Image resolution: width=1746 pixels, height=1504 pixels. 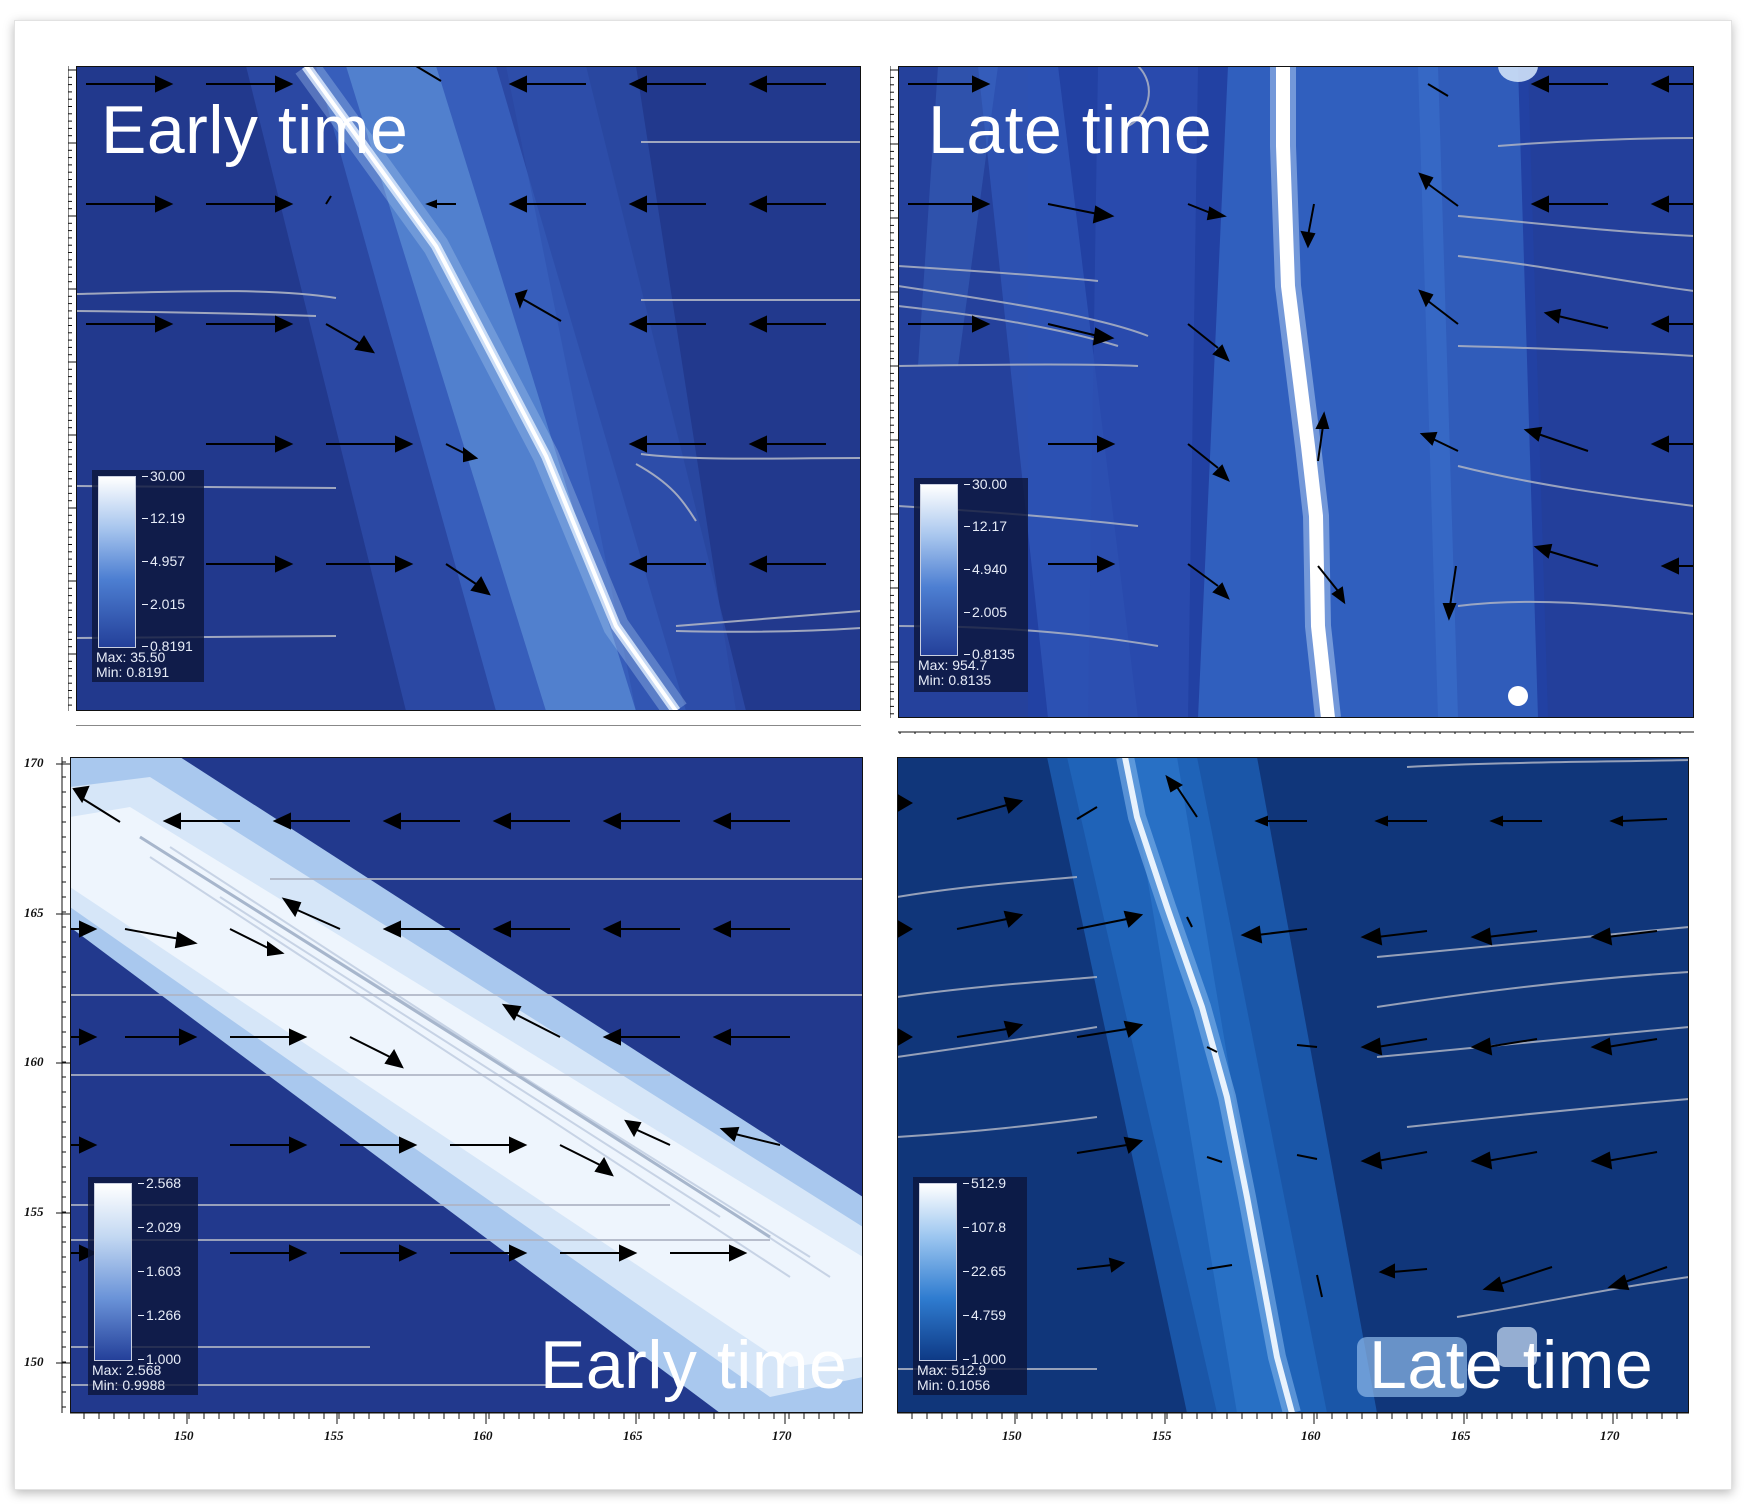 What do you see at coordinates (167, 646) in the screenshot?
I see `colorbar-tick: 0.8191` at bounding box center [167, 646].